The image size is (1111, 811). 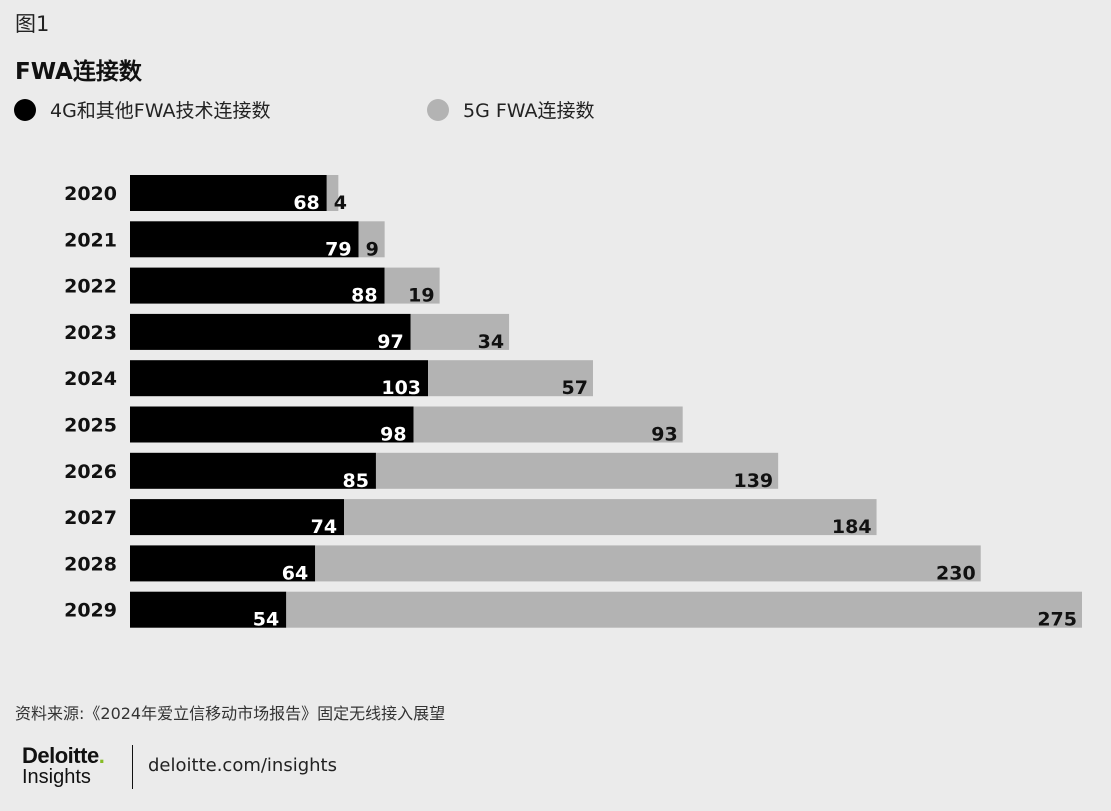 I want to click on footer-divider, so click(x=132, y=767).